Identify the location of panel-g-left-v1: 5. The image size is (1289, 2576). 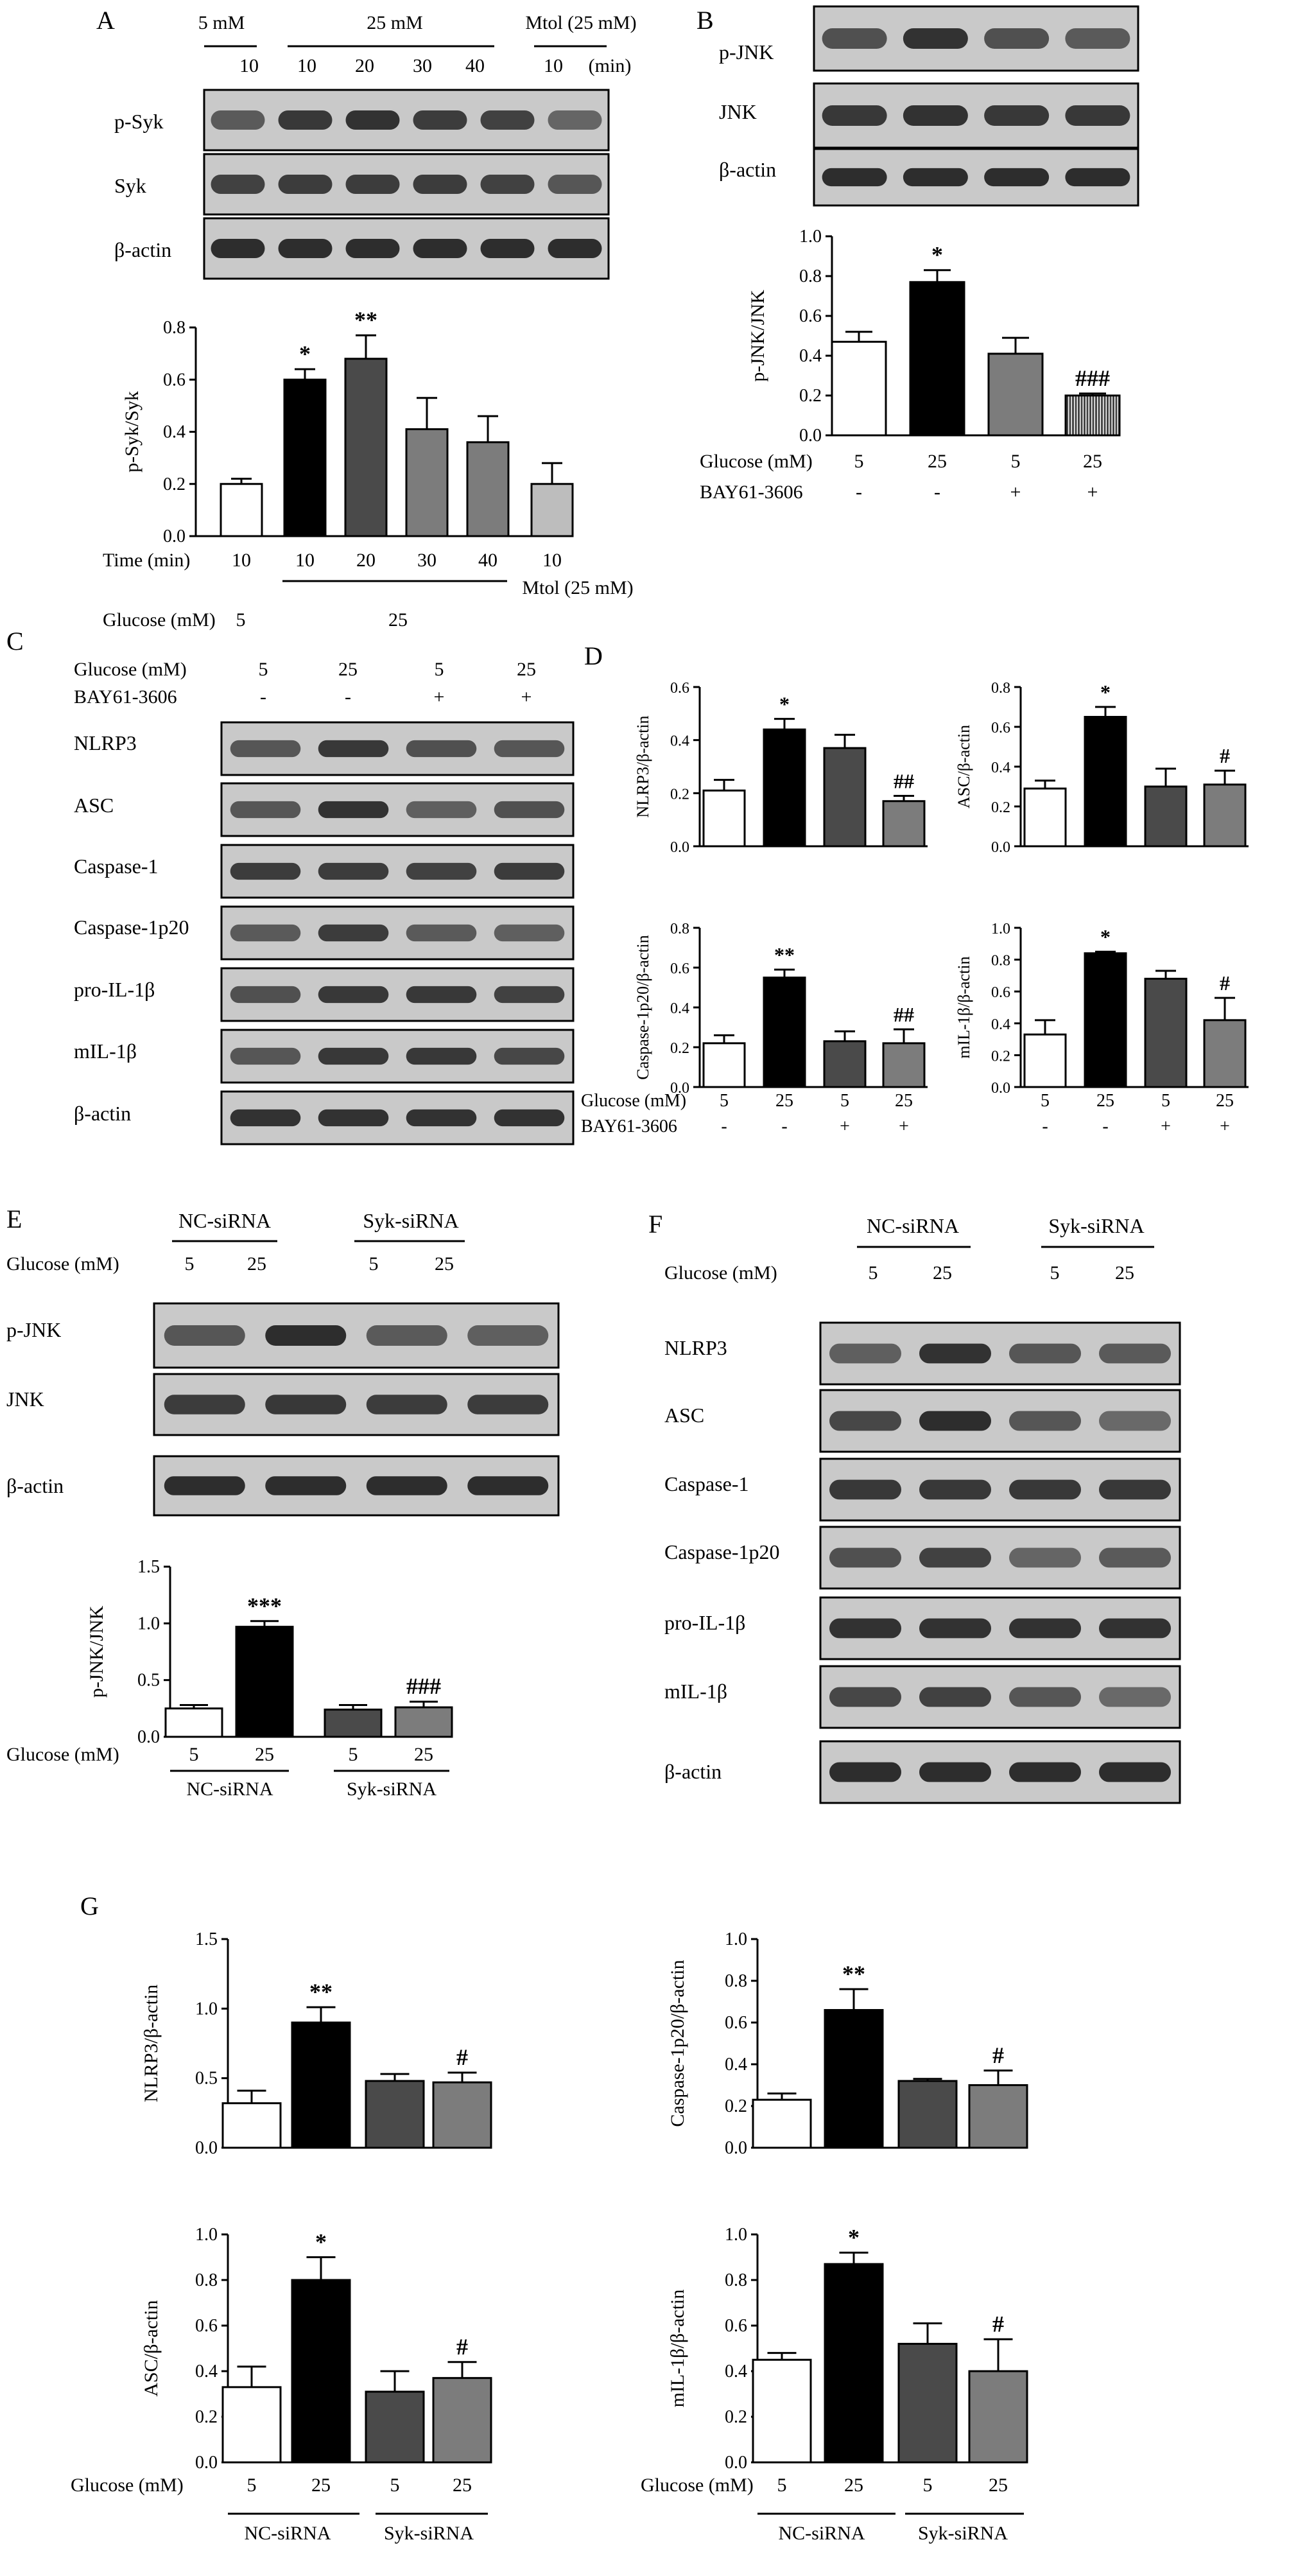
(252, 2485).